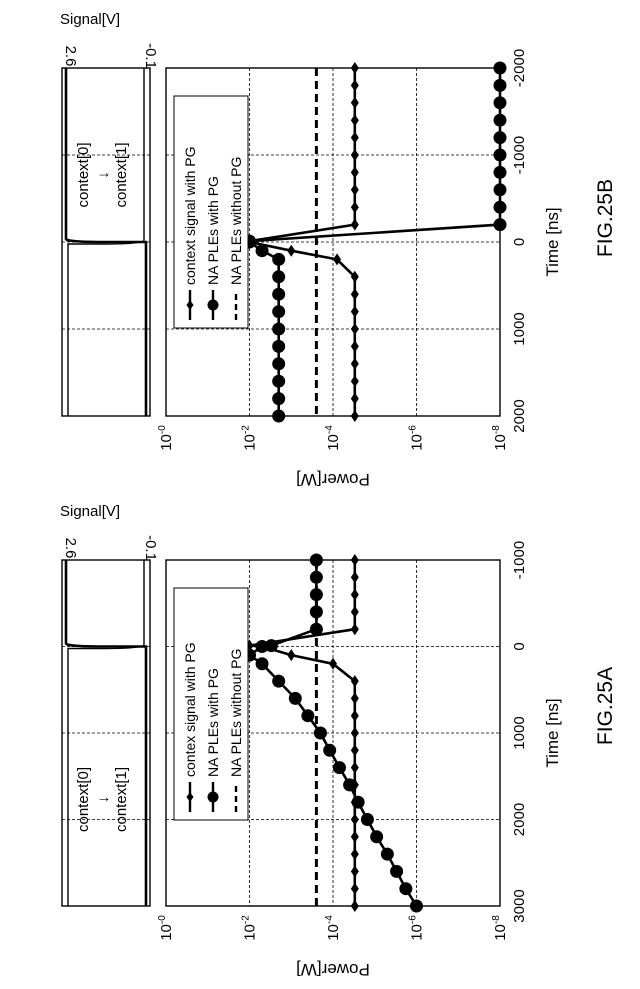 The width and height of the screenshot is (640, 989). Describe the element at coordinates (190, 709) in the screenshot. I see `legend-entry-0: contex signal with PG` at that location.